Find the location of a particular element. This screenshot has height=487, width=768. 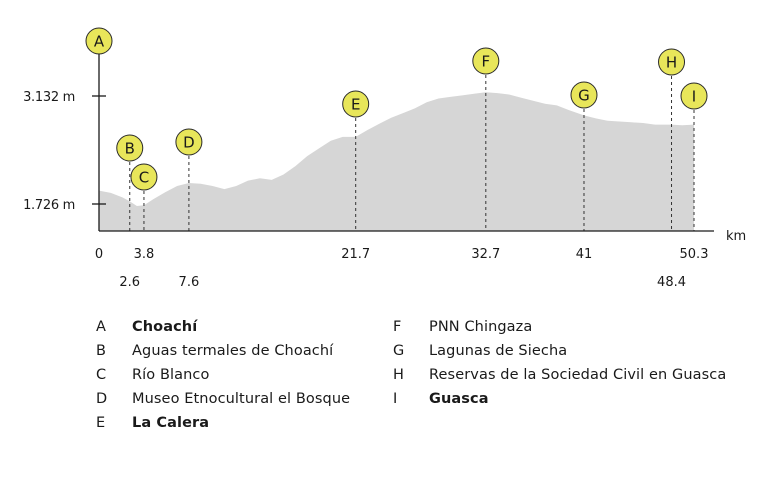

waypoint-marker-i: I is located at coordinates (694, 96).